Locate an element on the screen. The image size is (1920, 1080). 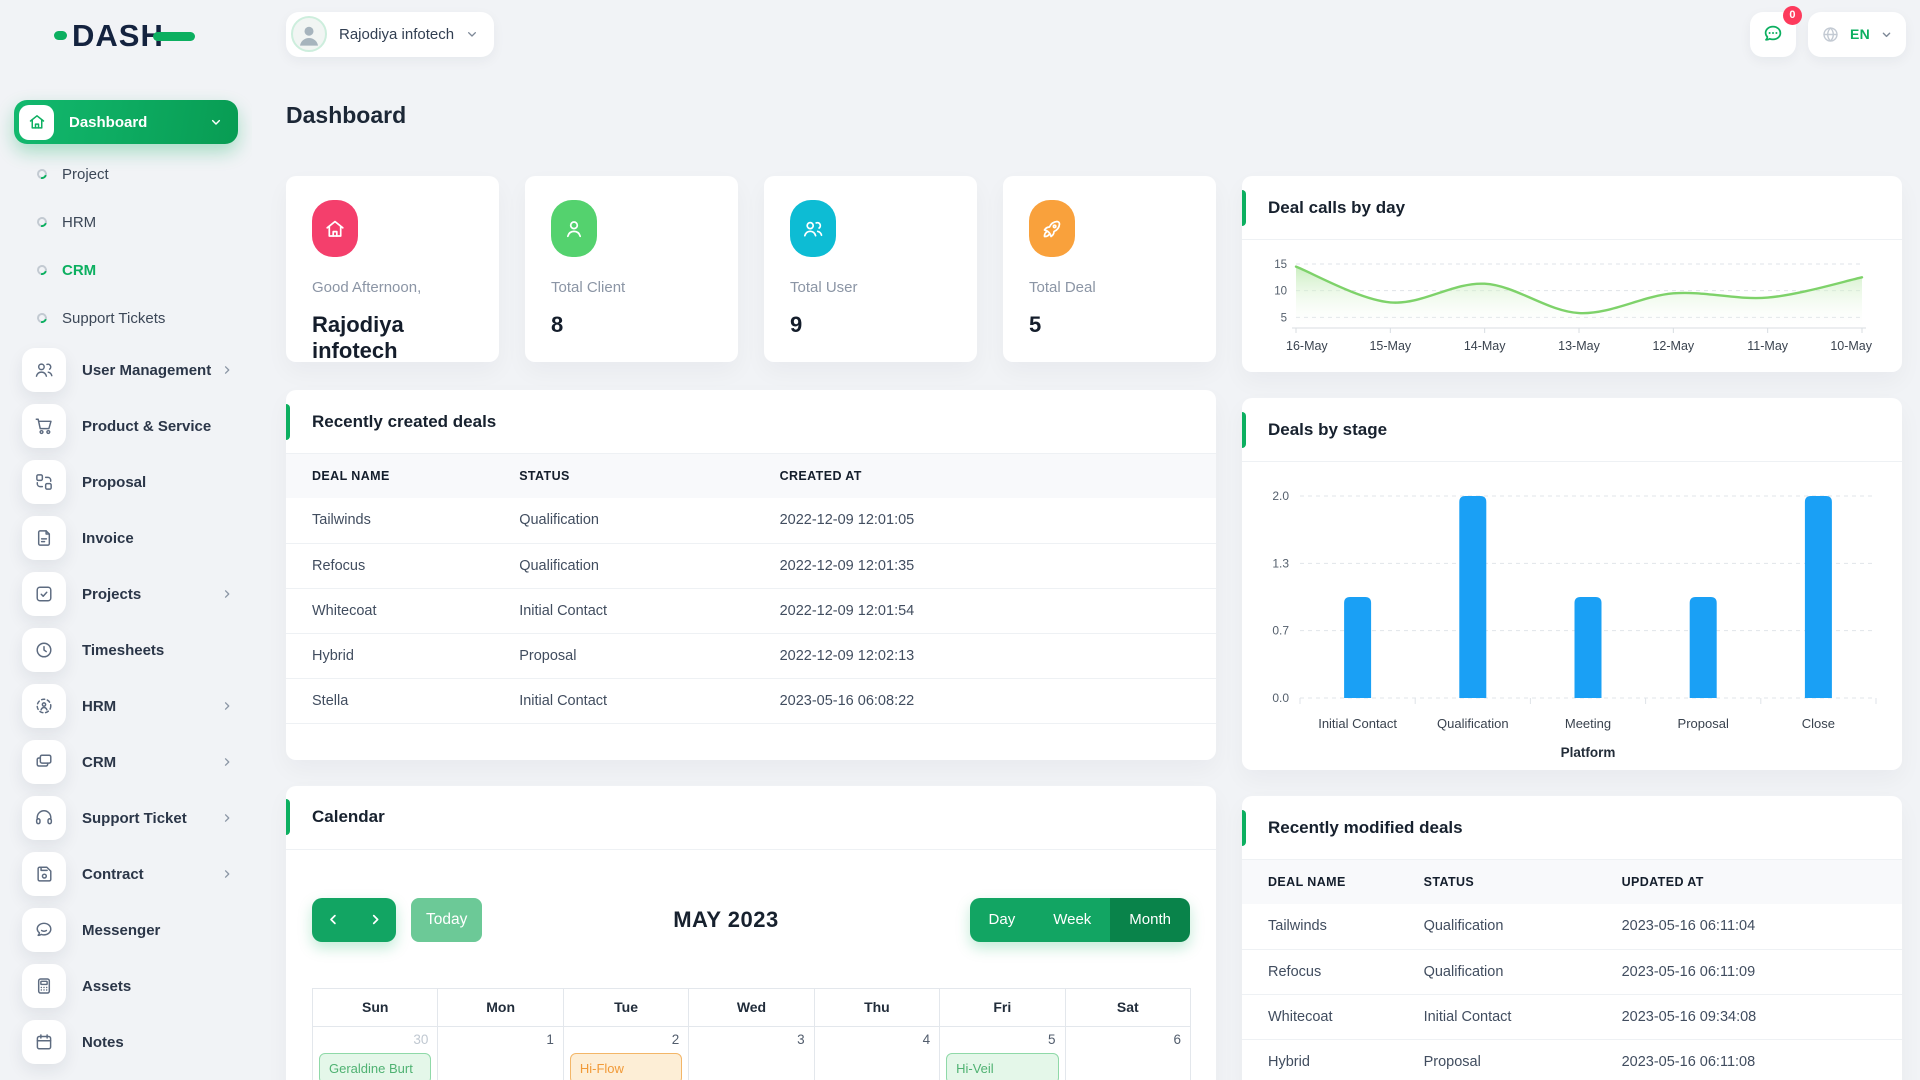
svg-text: 0.0 is located at coordinates (1280, 698).